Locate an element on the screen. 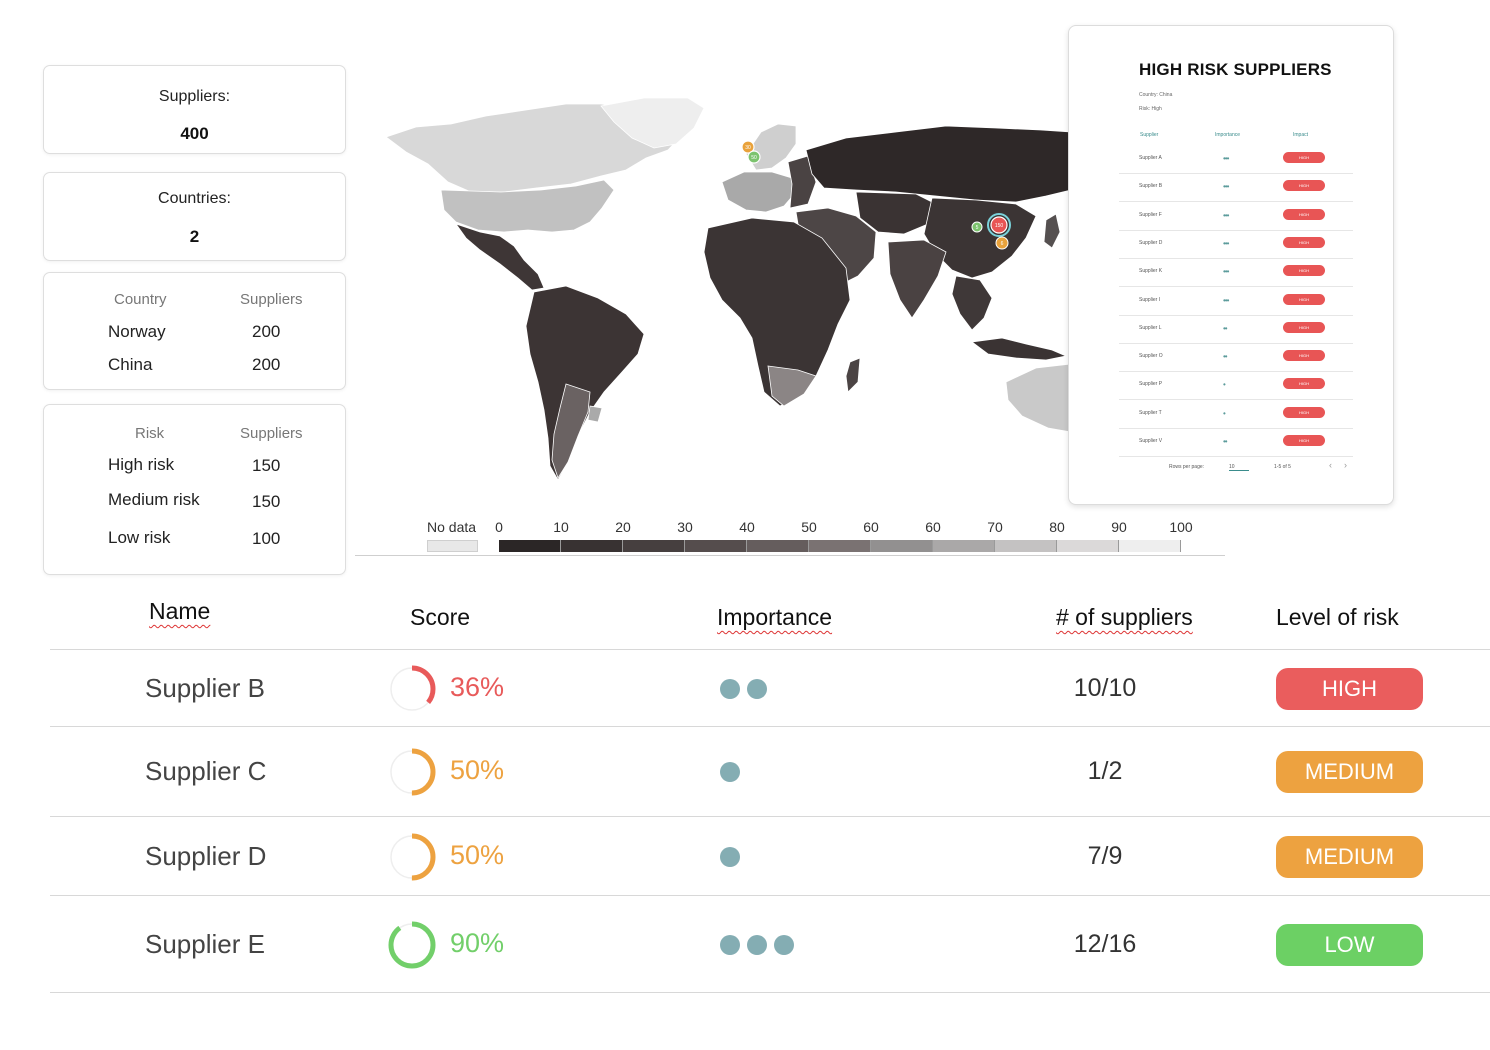 The image size is (1490, 1050). region-canada is located at coordinates (533, 148).